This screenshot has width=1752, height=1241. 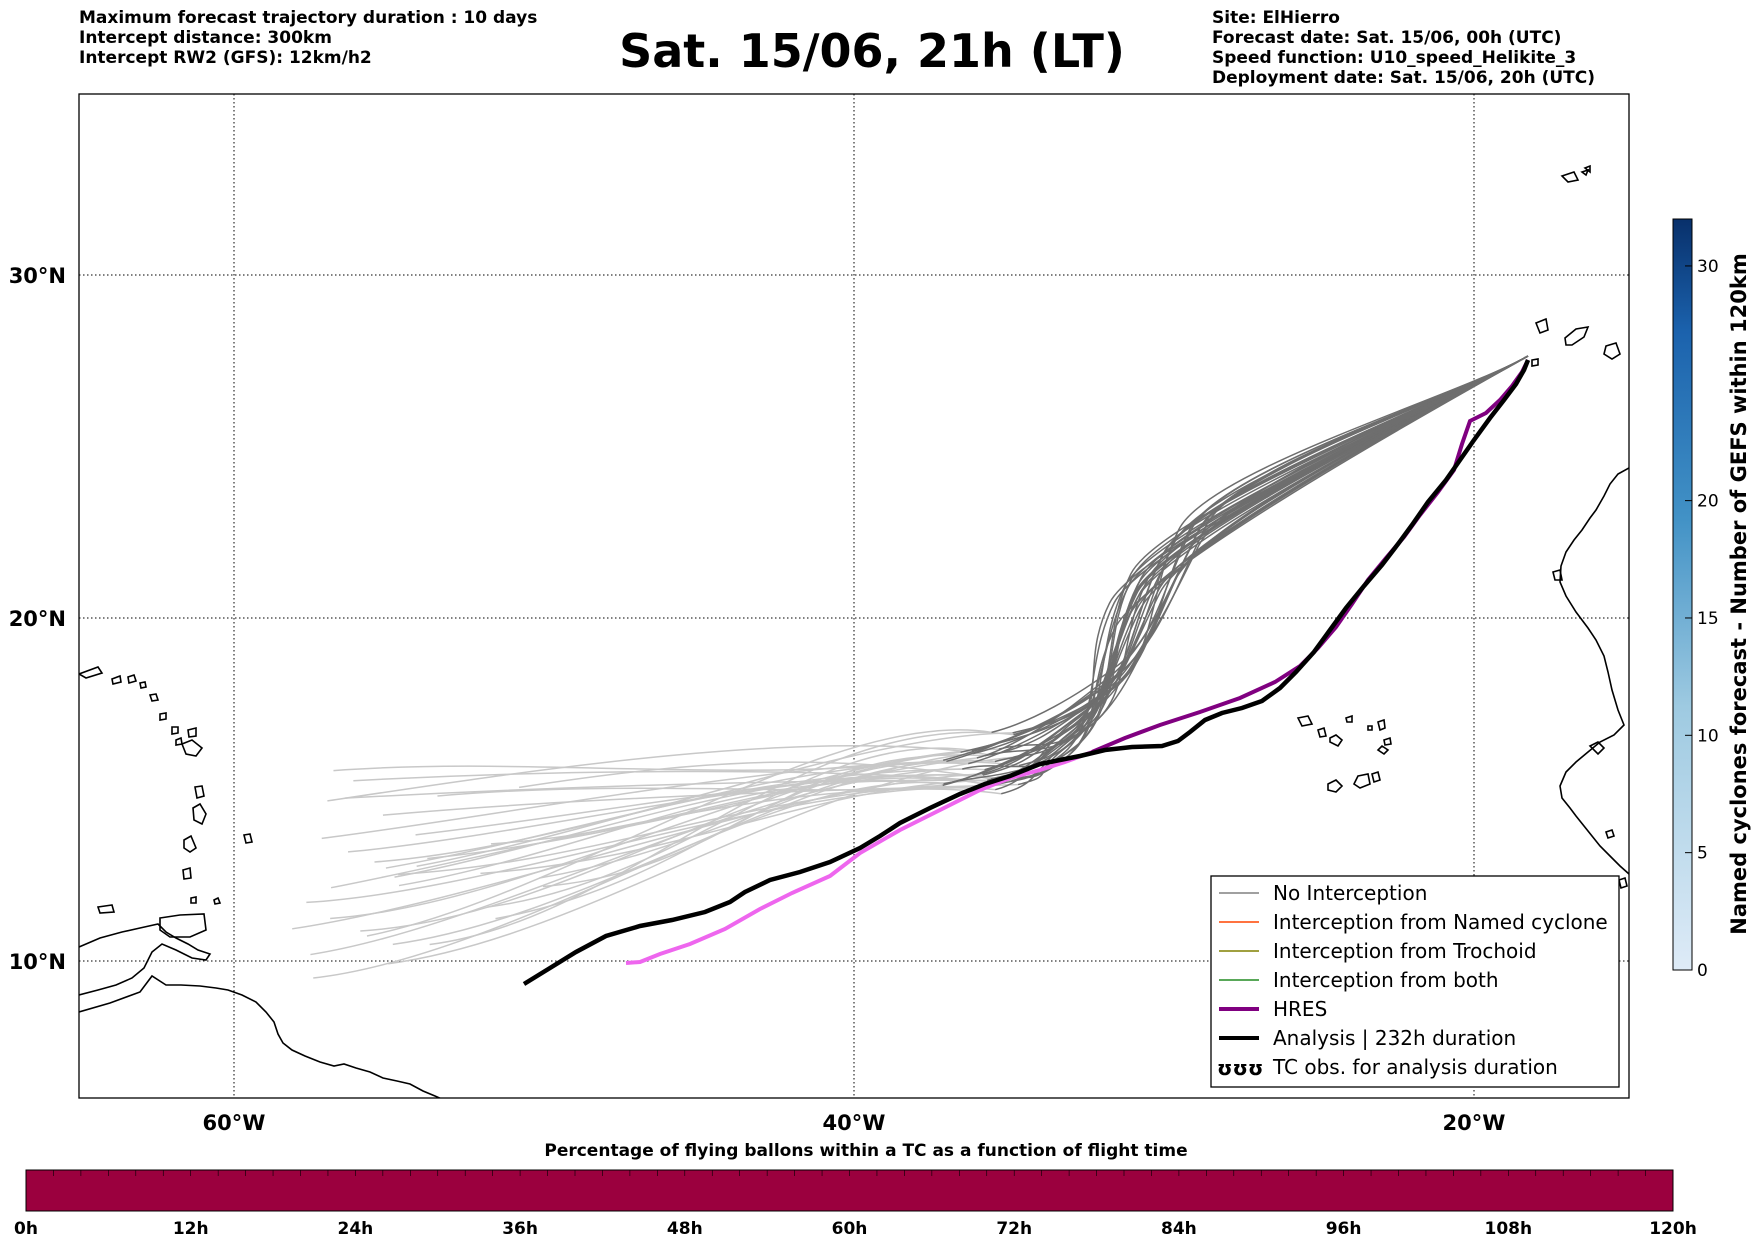 I want to click on site-text: Site: ElHierro, so click(x=1276, y=18).